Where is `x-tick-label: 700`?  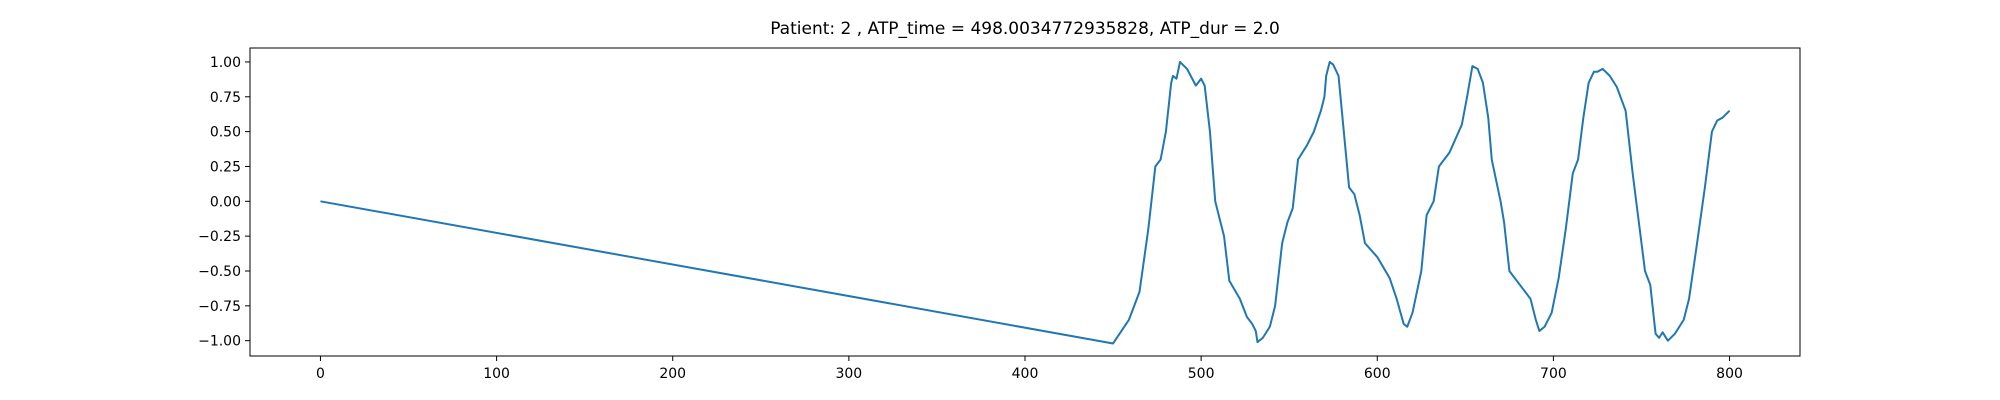 x-tick-label: 700 is located at coordinates (1553, 374).